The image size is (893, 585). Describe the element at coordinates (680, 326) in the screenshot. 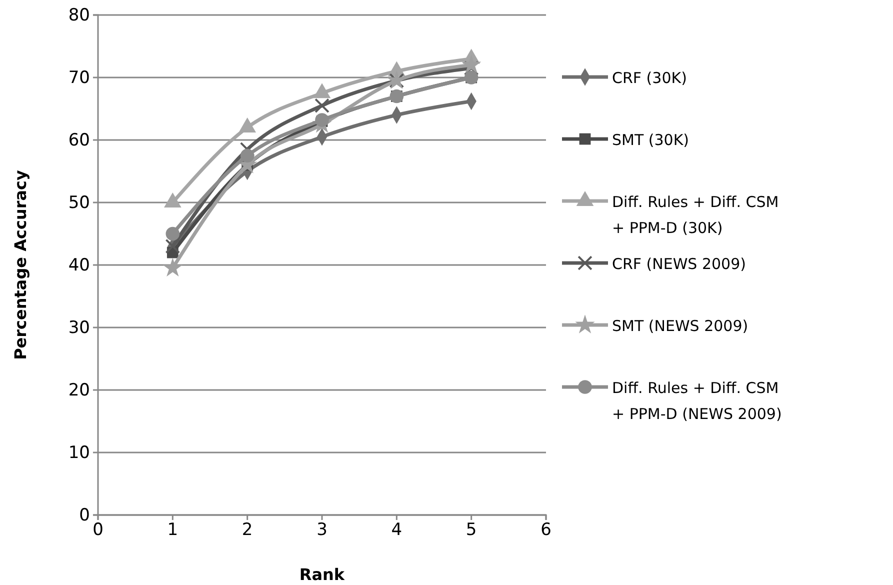

I see `legend-label: SMT (NEWS 2009)` at that location.